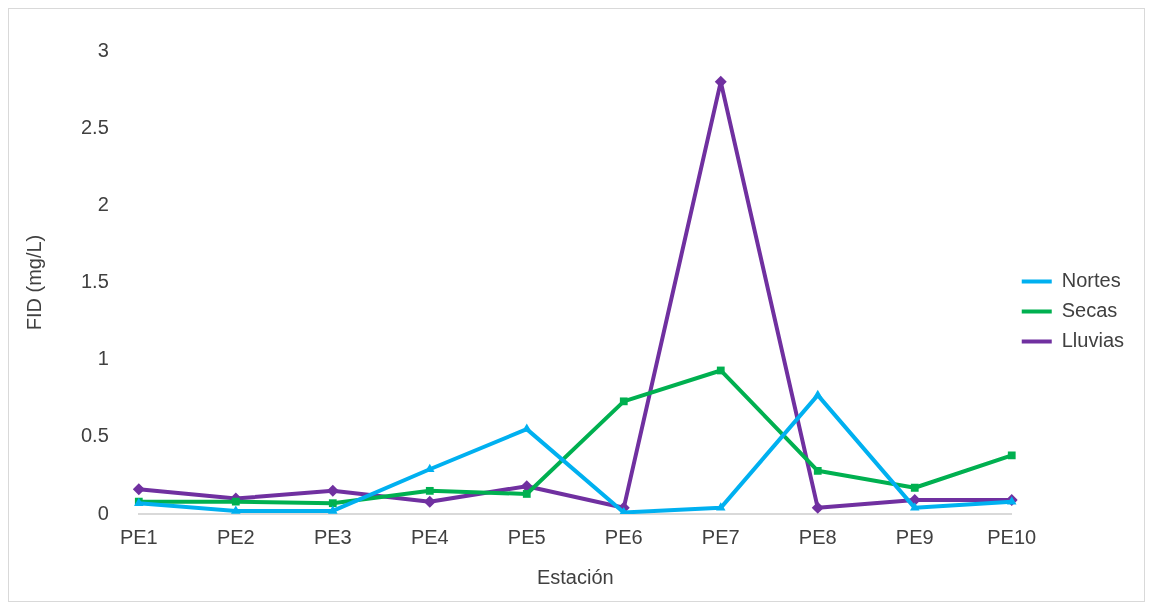  I want to click on y-axis-title: FID (mg/L), so click(33, 282).